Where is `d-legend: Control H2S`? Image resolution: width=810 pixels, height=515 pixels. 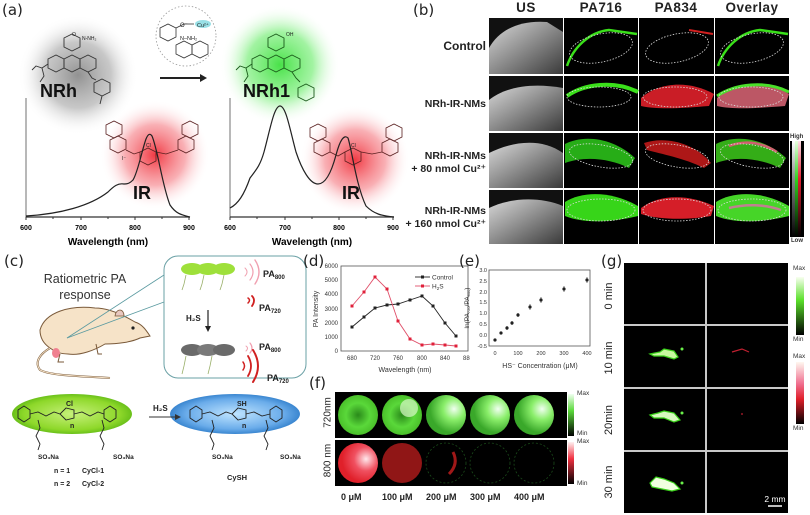 d-legend: Control H2S is located at coordinates (434, 283).